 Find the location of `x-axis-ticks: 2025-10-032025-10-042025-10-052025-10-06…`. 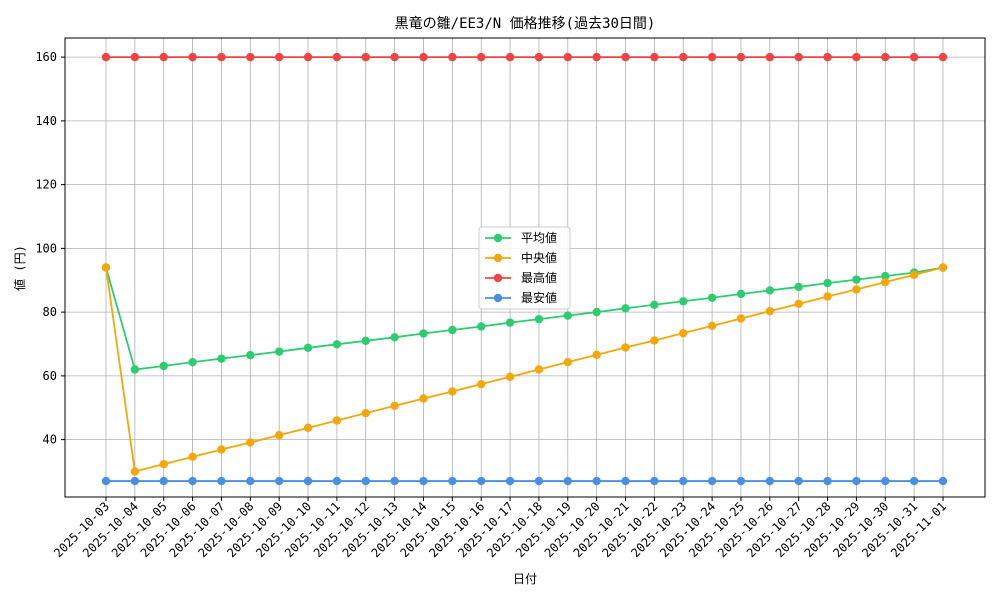

x-axis-ticks: 2025-10-032025-10-042025-10-052025-10-06… is located at coordinates (500, 528).